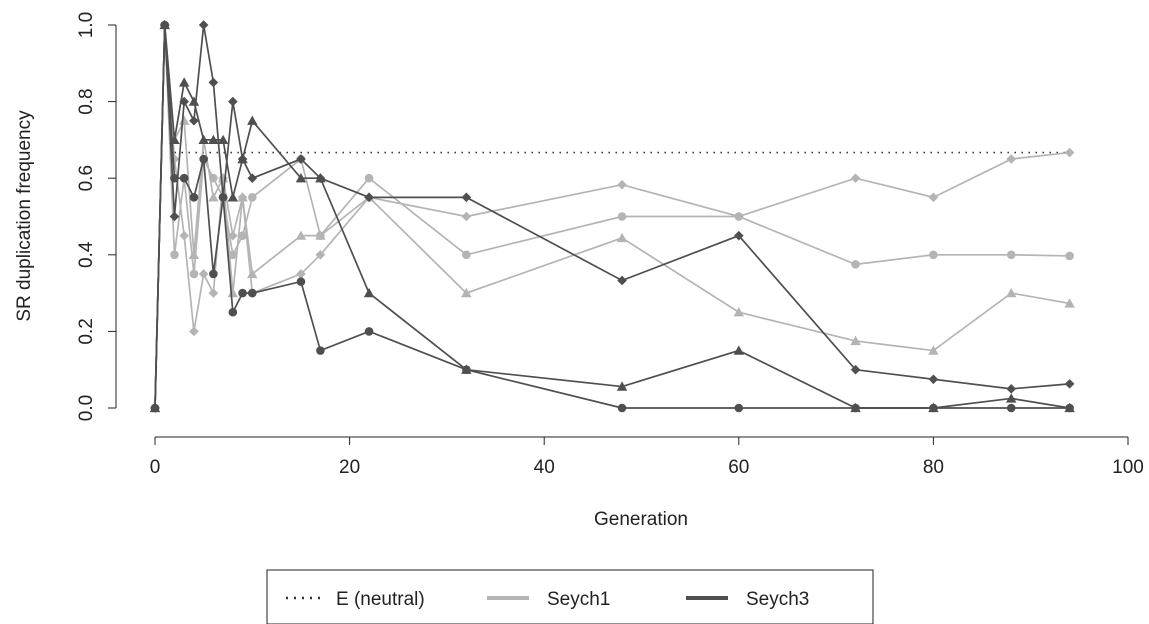 The height and width of the screenshot is (624, 1149). What do you see at coordinates (738, 467) in the screenshot?
I see `x-tick-label: 60` at bounding box center [738, 467].